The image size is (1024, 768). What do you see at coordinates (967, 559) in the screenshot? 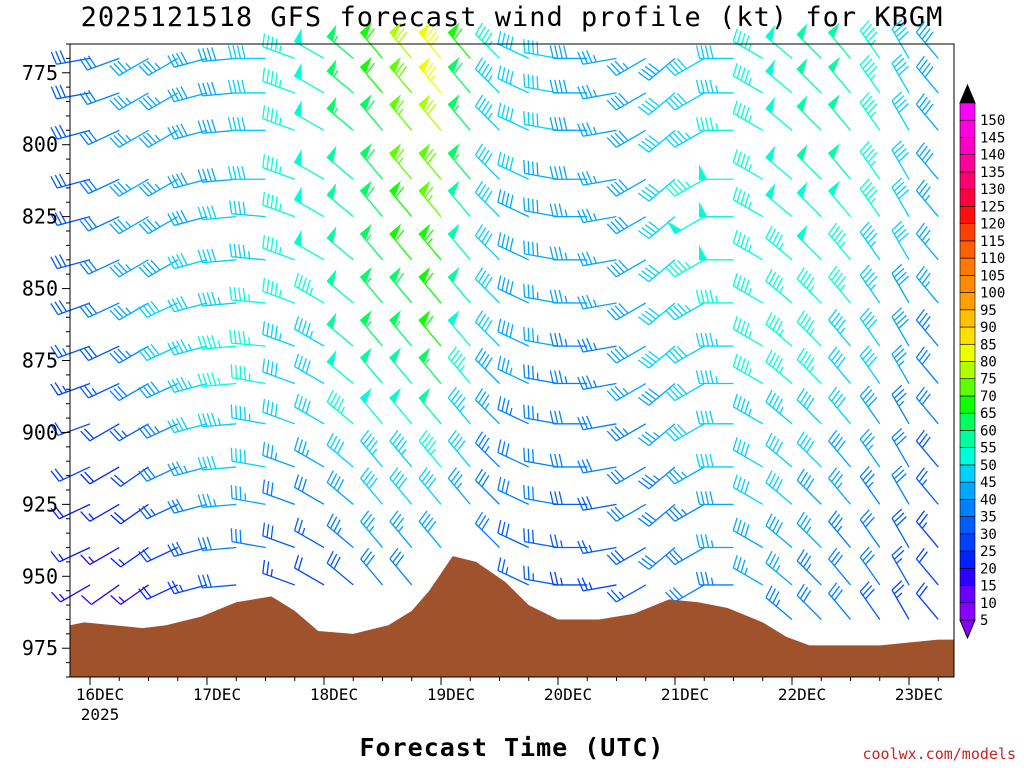
I see `colorbar-swatch` at bounding box center [967, 559].